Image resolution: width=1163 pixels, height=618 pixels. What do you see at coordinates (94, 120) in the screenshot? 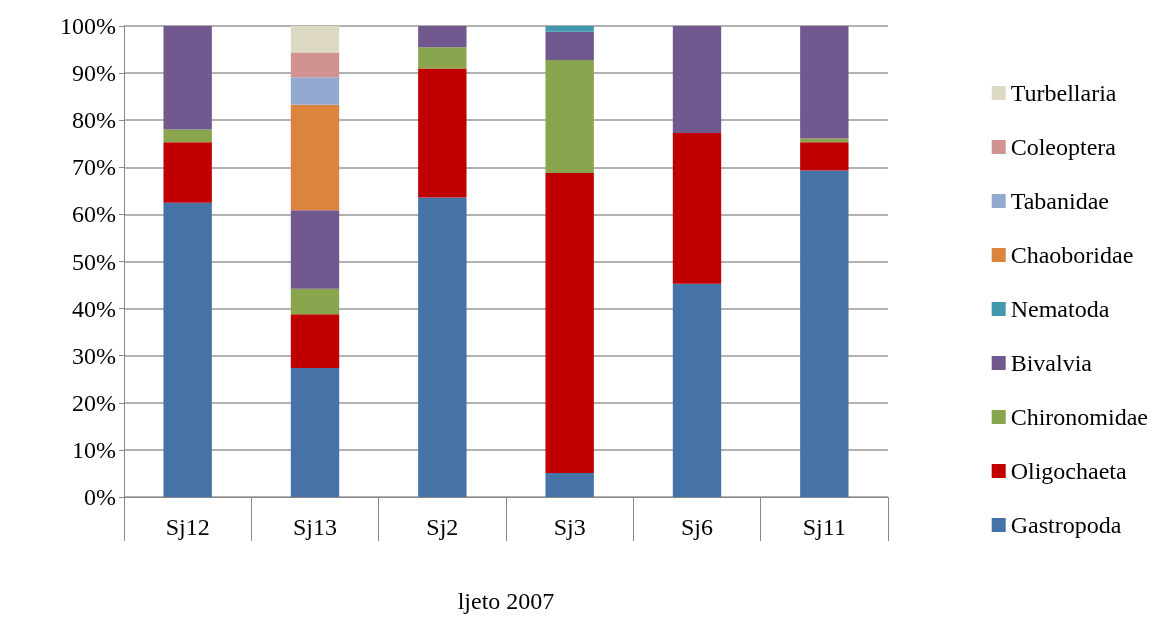
I see `y-tick-label: 80%` at bounding box center [94, 120].